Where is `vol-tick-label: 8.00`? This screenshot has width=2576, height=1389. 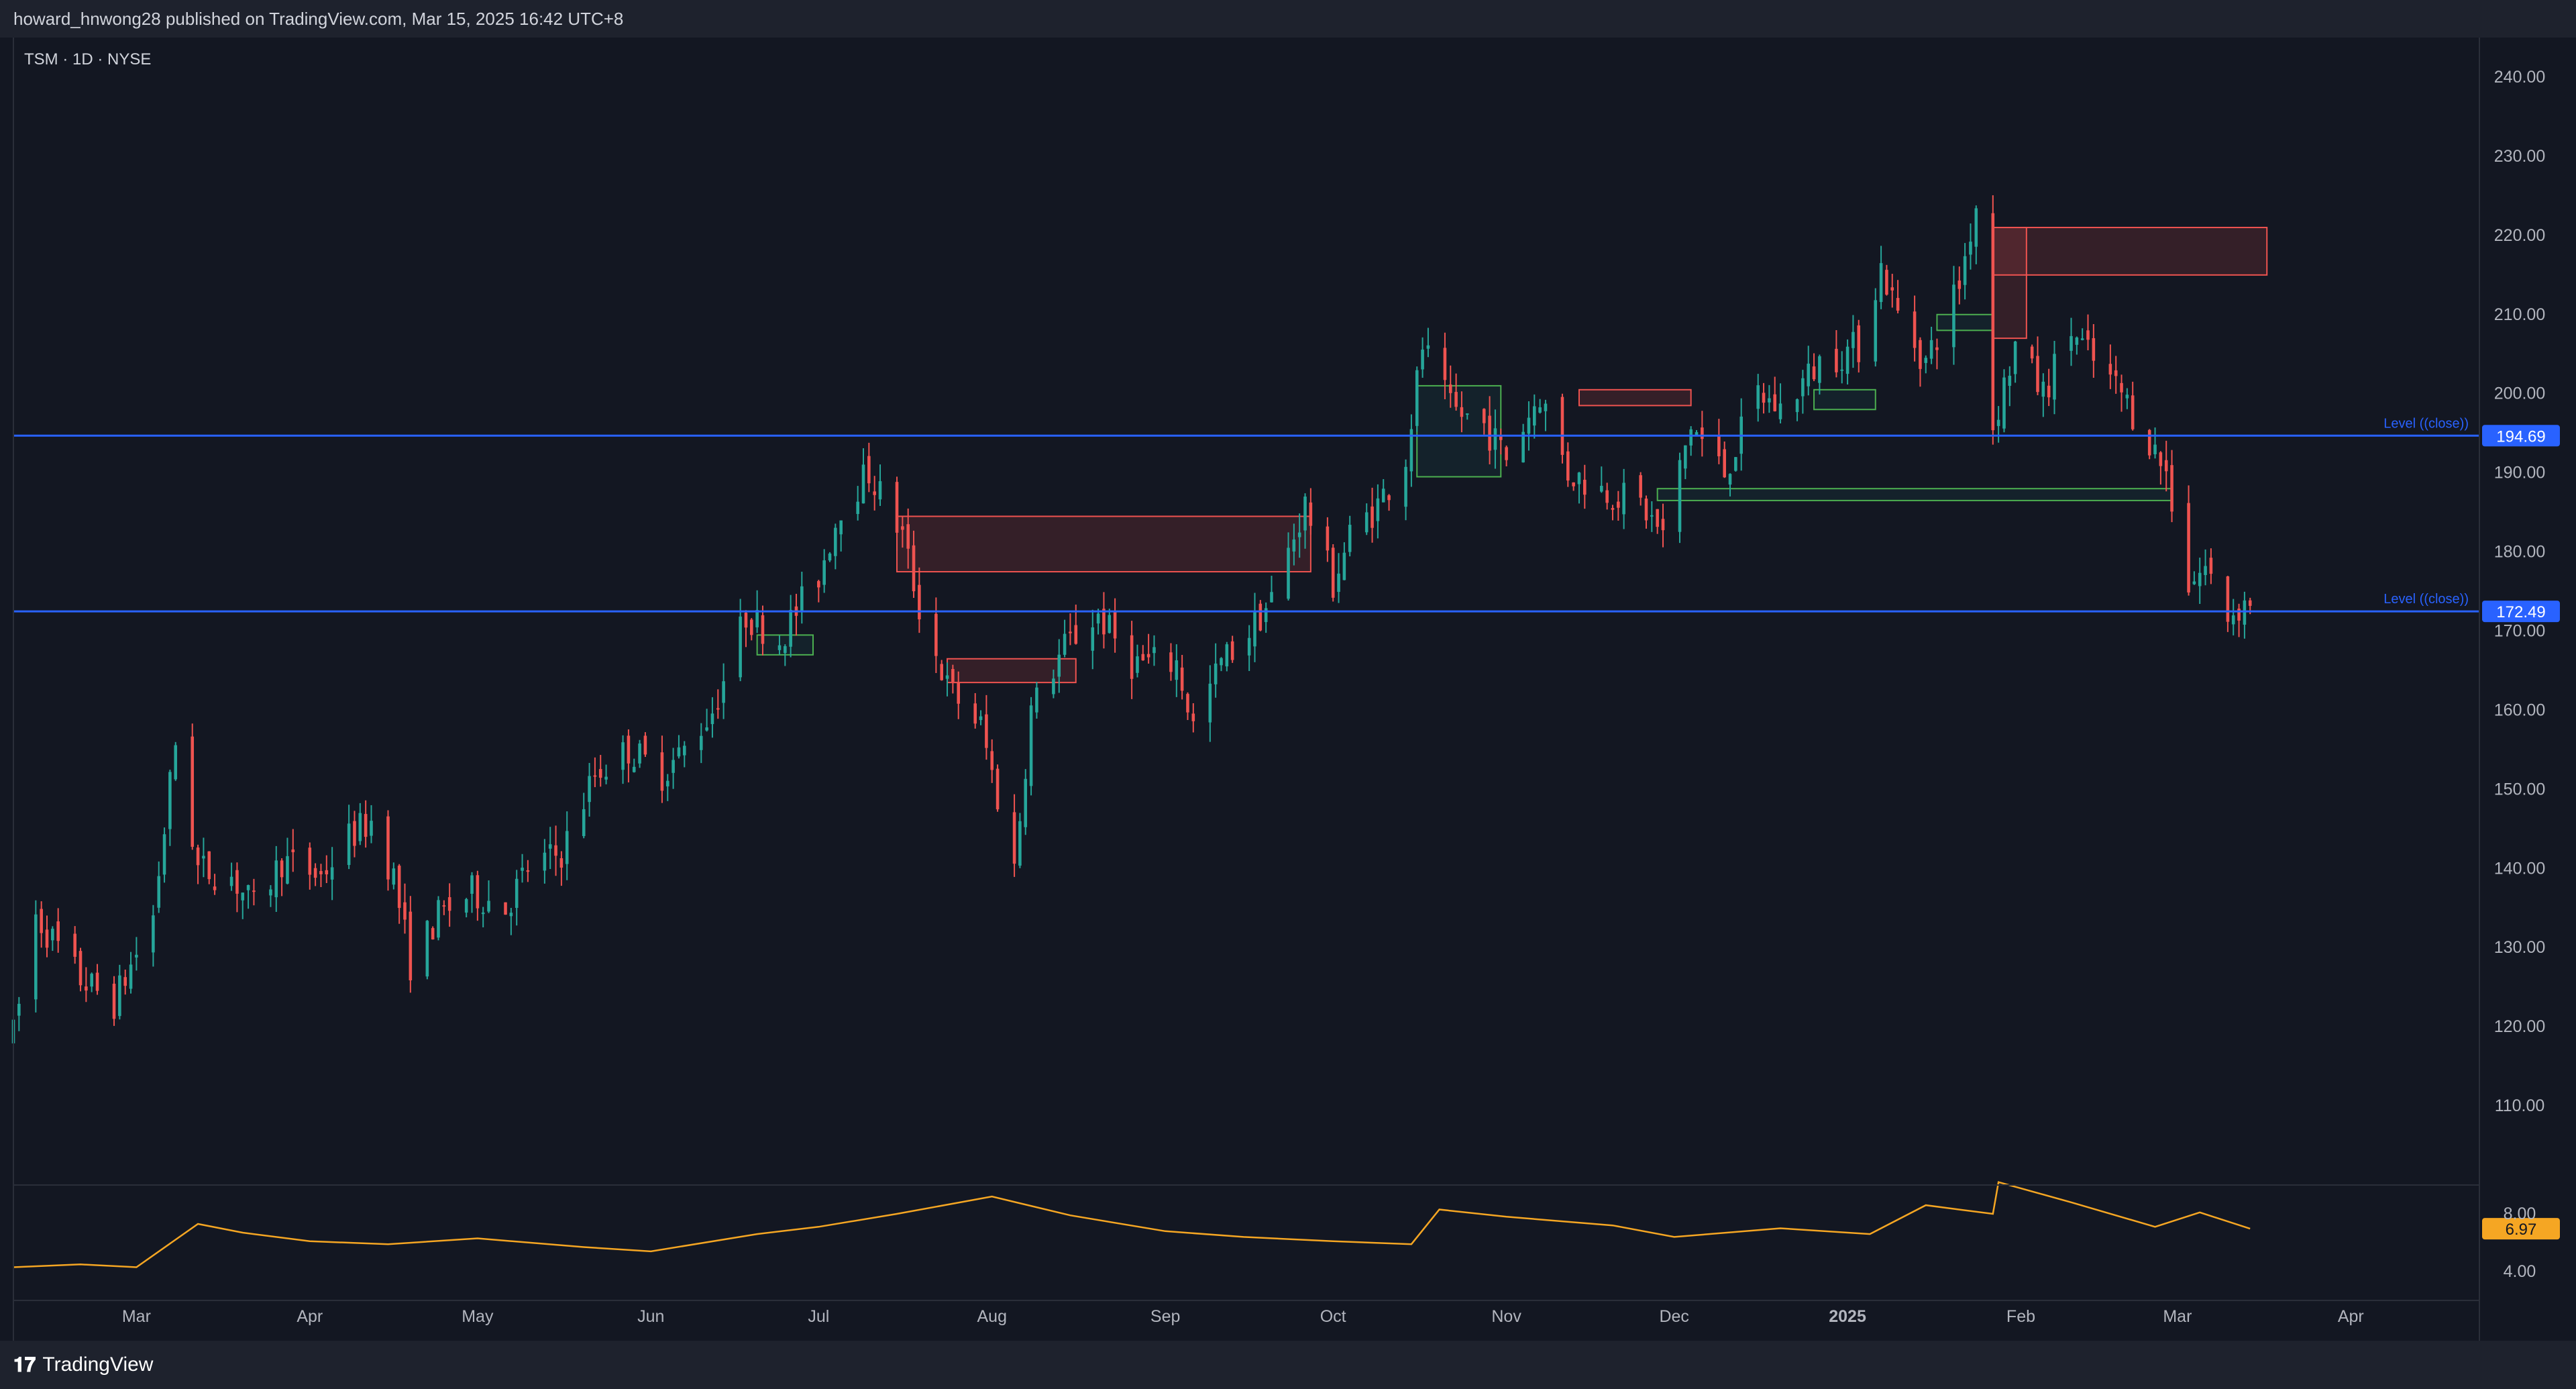 vol-tick-label: 8.00 is located at coordinates (2520, 1214).